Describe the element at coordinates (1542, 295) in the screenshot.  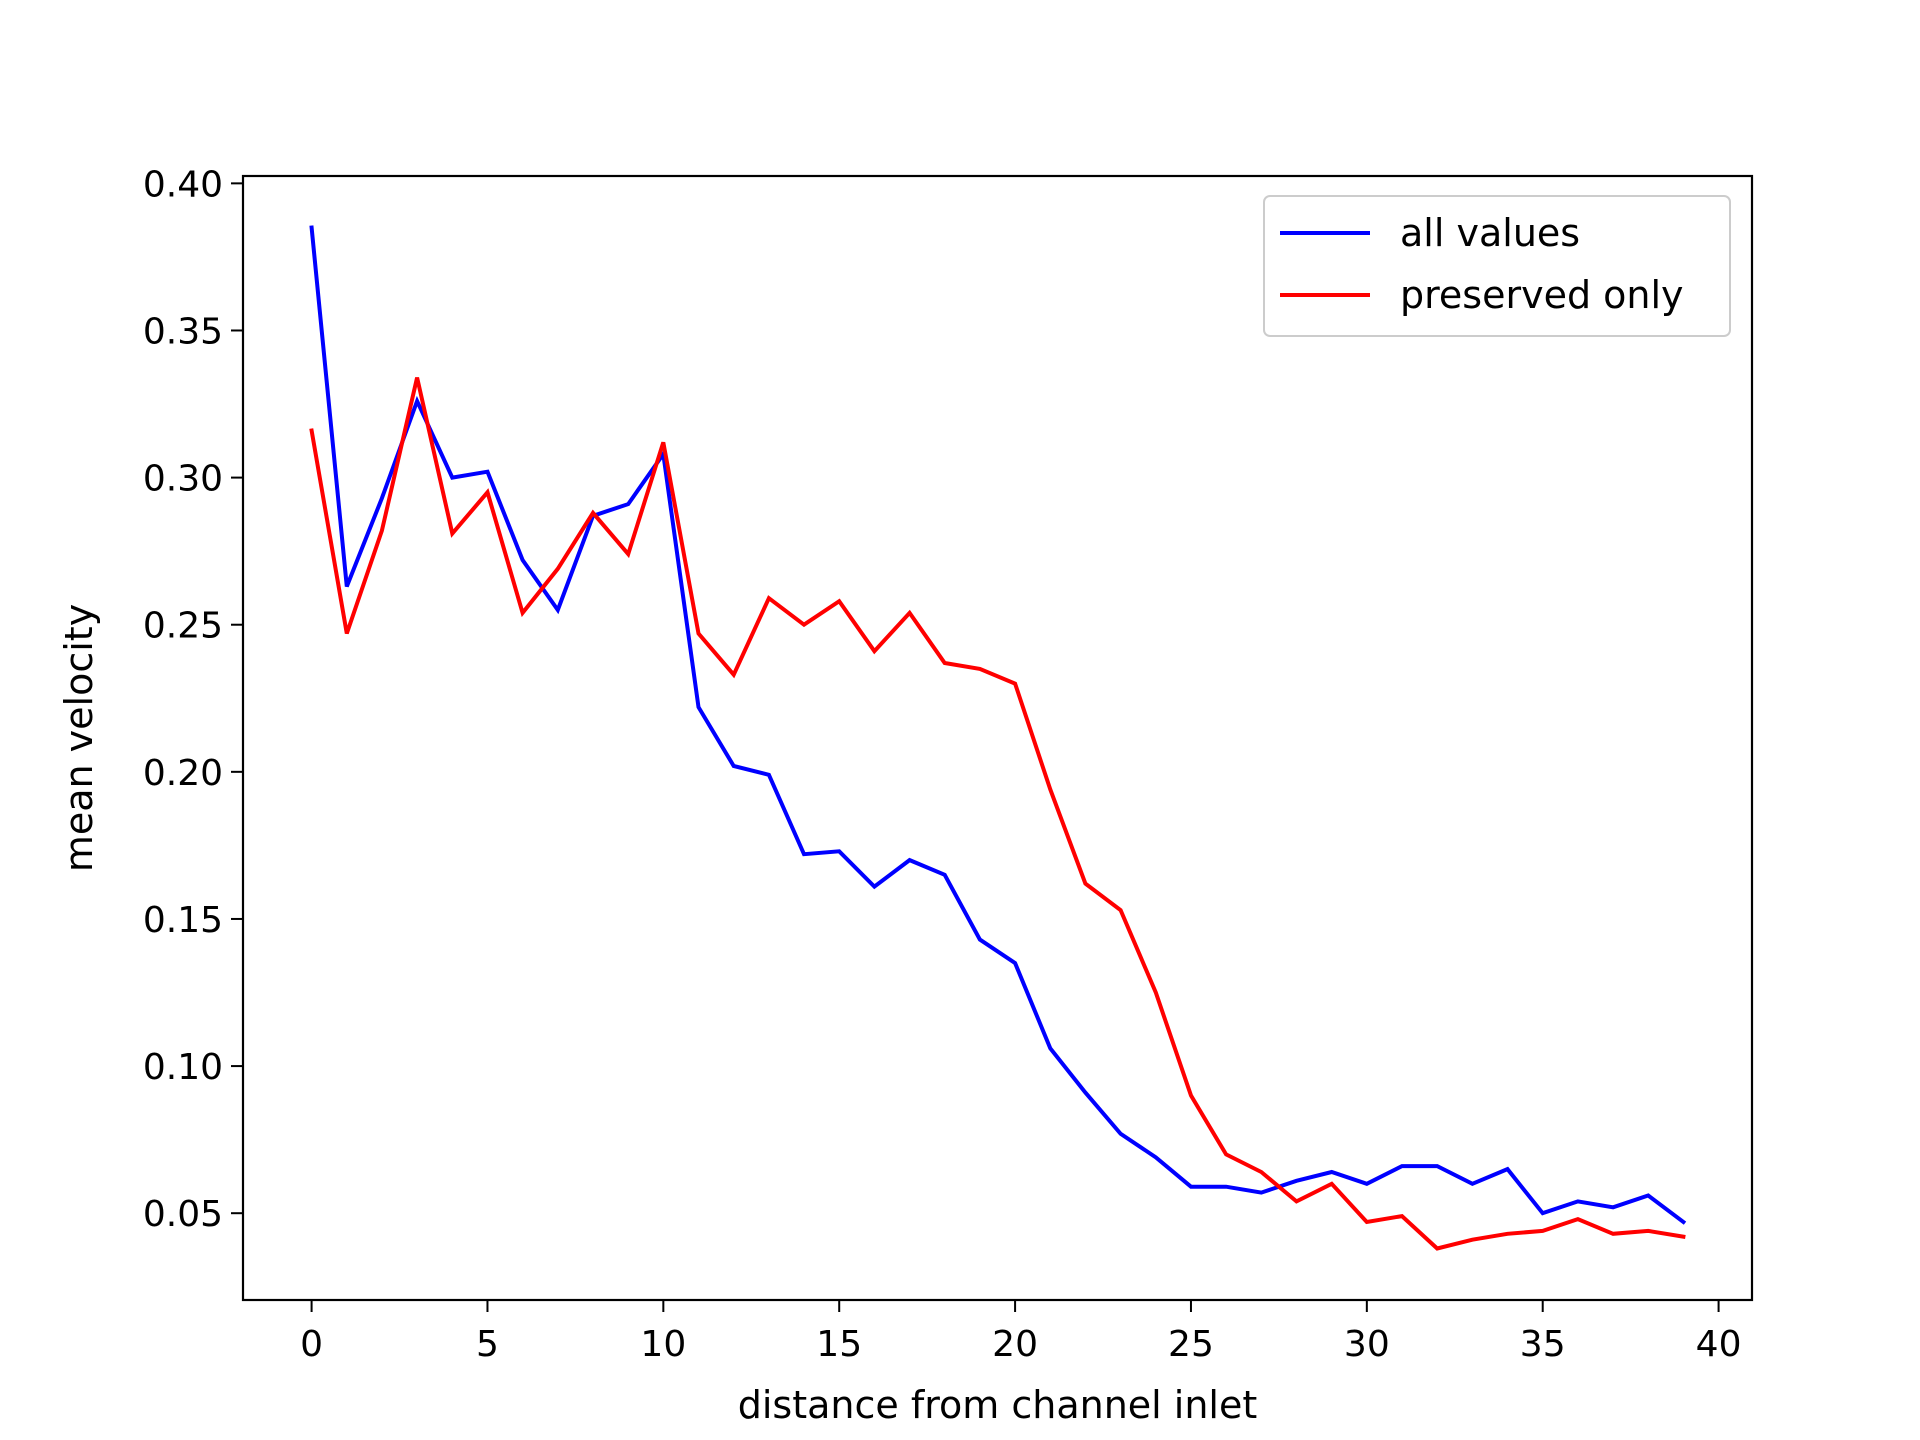
I see `legend-label-preserved-only: preserved only` at that location.